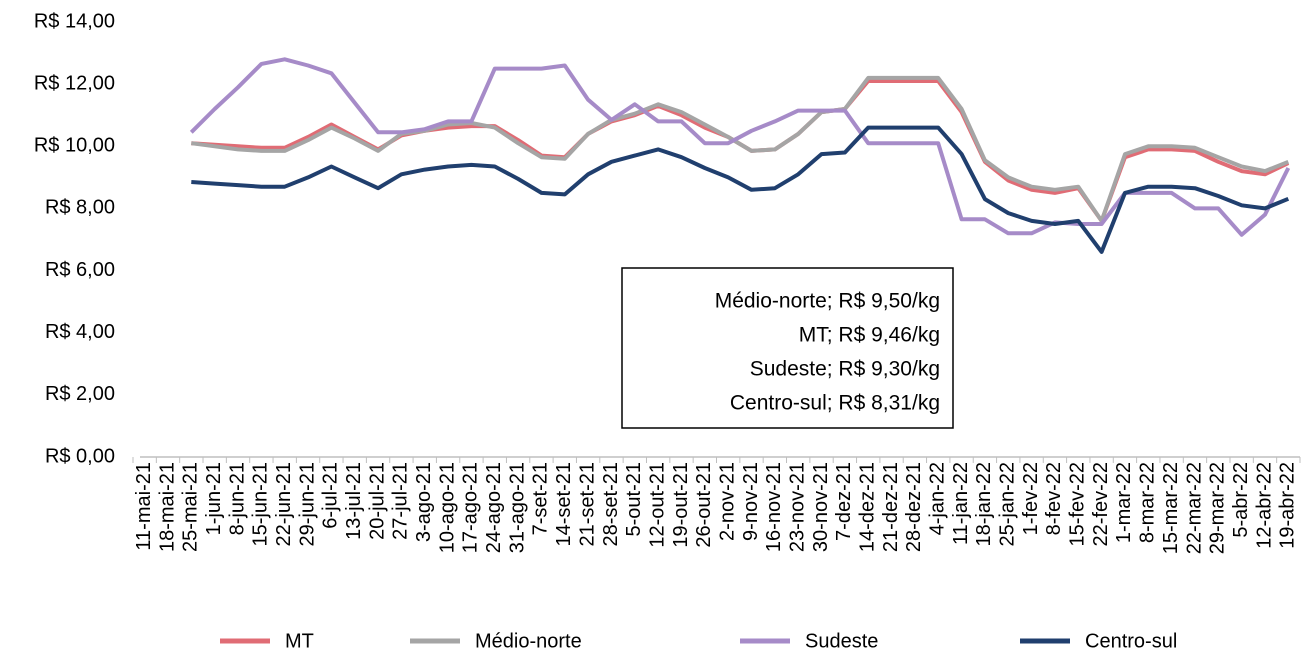 The height and width of the screenshot is (663, 1305). Describe the element at coordinates (261, 504) in the screenshot. I see `x-tick-label: 15-jun-21` at that location.